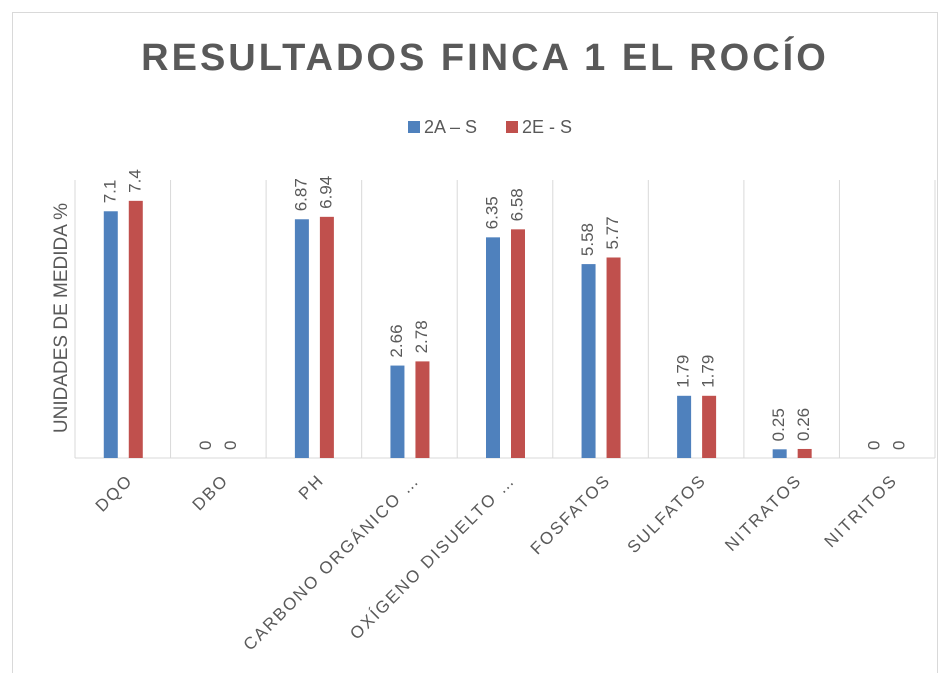 The width and height of the screenshot is (948, 673). Describe the element at coordinates (516, 204) in the screenshot. I see `data-label: 6.58` at that location.